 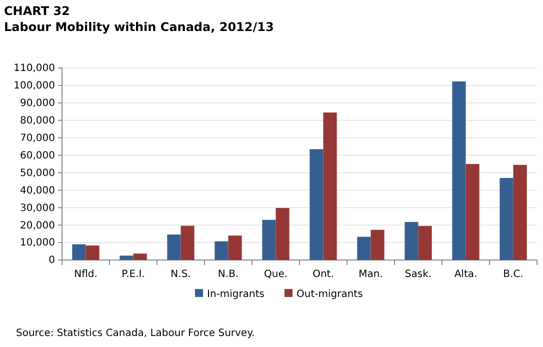 What do you see at coordinates (37, 11) in the screenshot?
I see `chart-title: CHART 32` at bounding box center [37, 11].